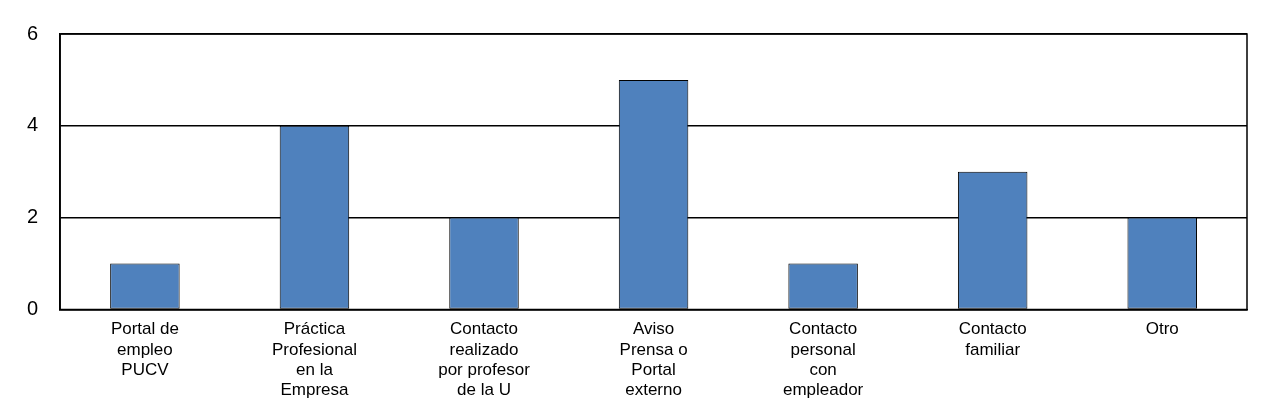 The width and height of the screenshot is (1269, 411). What do you see at coordinates (33, 124) in the screenshot?
I see `y-tick-label: 4` at bounding box center [33, 124].